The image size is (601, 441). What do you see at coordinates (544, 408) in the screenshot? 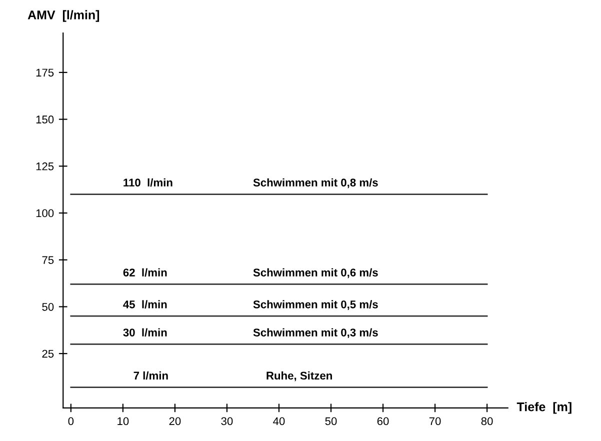
I see `x-axis-title: Tiefe [m]` at bounding box center [544, 408].